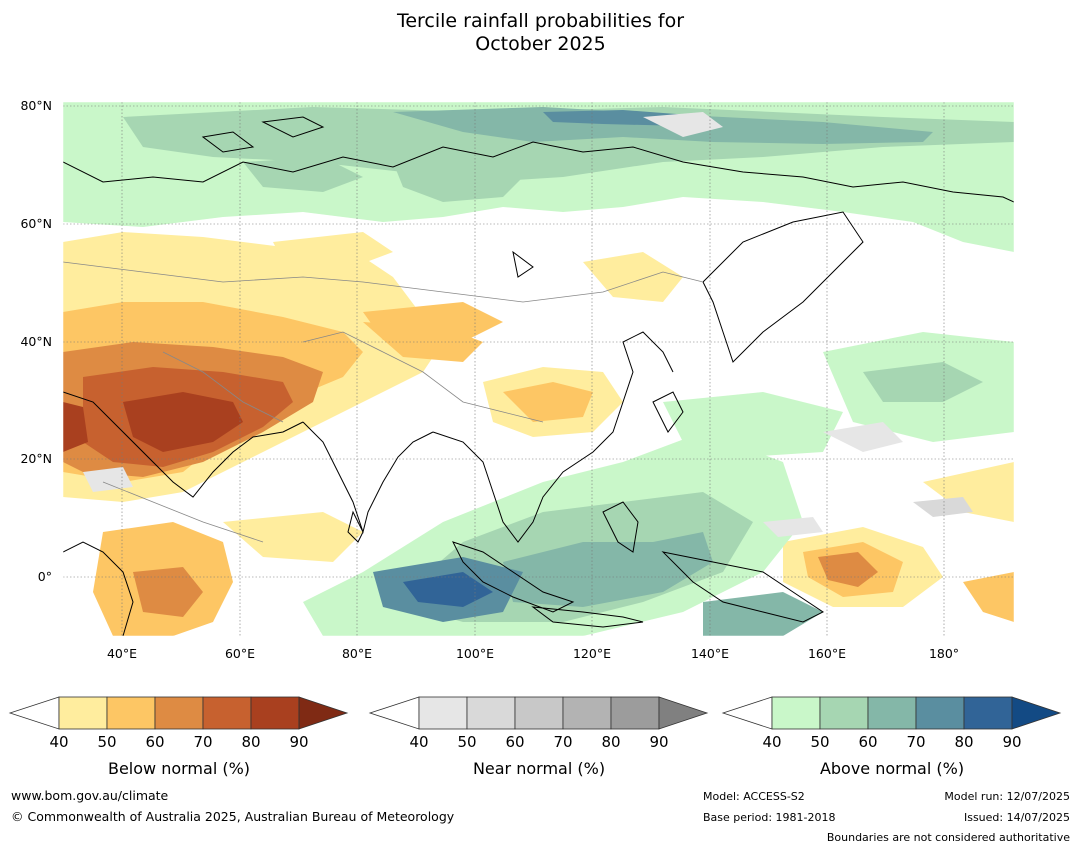  What do you see at coordinates (474, 653) in the screenshot?
I see `lon-label-100e: 100°E` at bounding box center [474, 653].